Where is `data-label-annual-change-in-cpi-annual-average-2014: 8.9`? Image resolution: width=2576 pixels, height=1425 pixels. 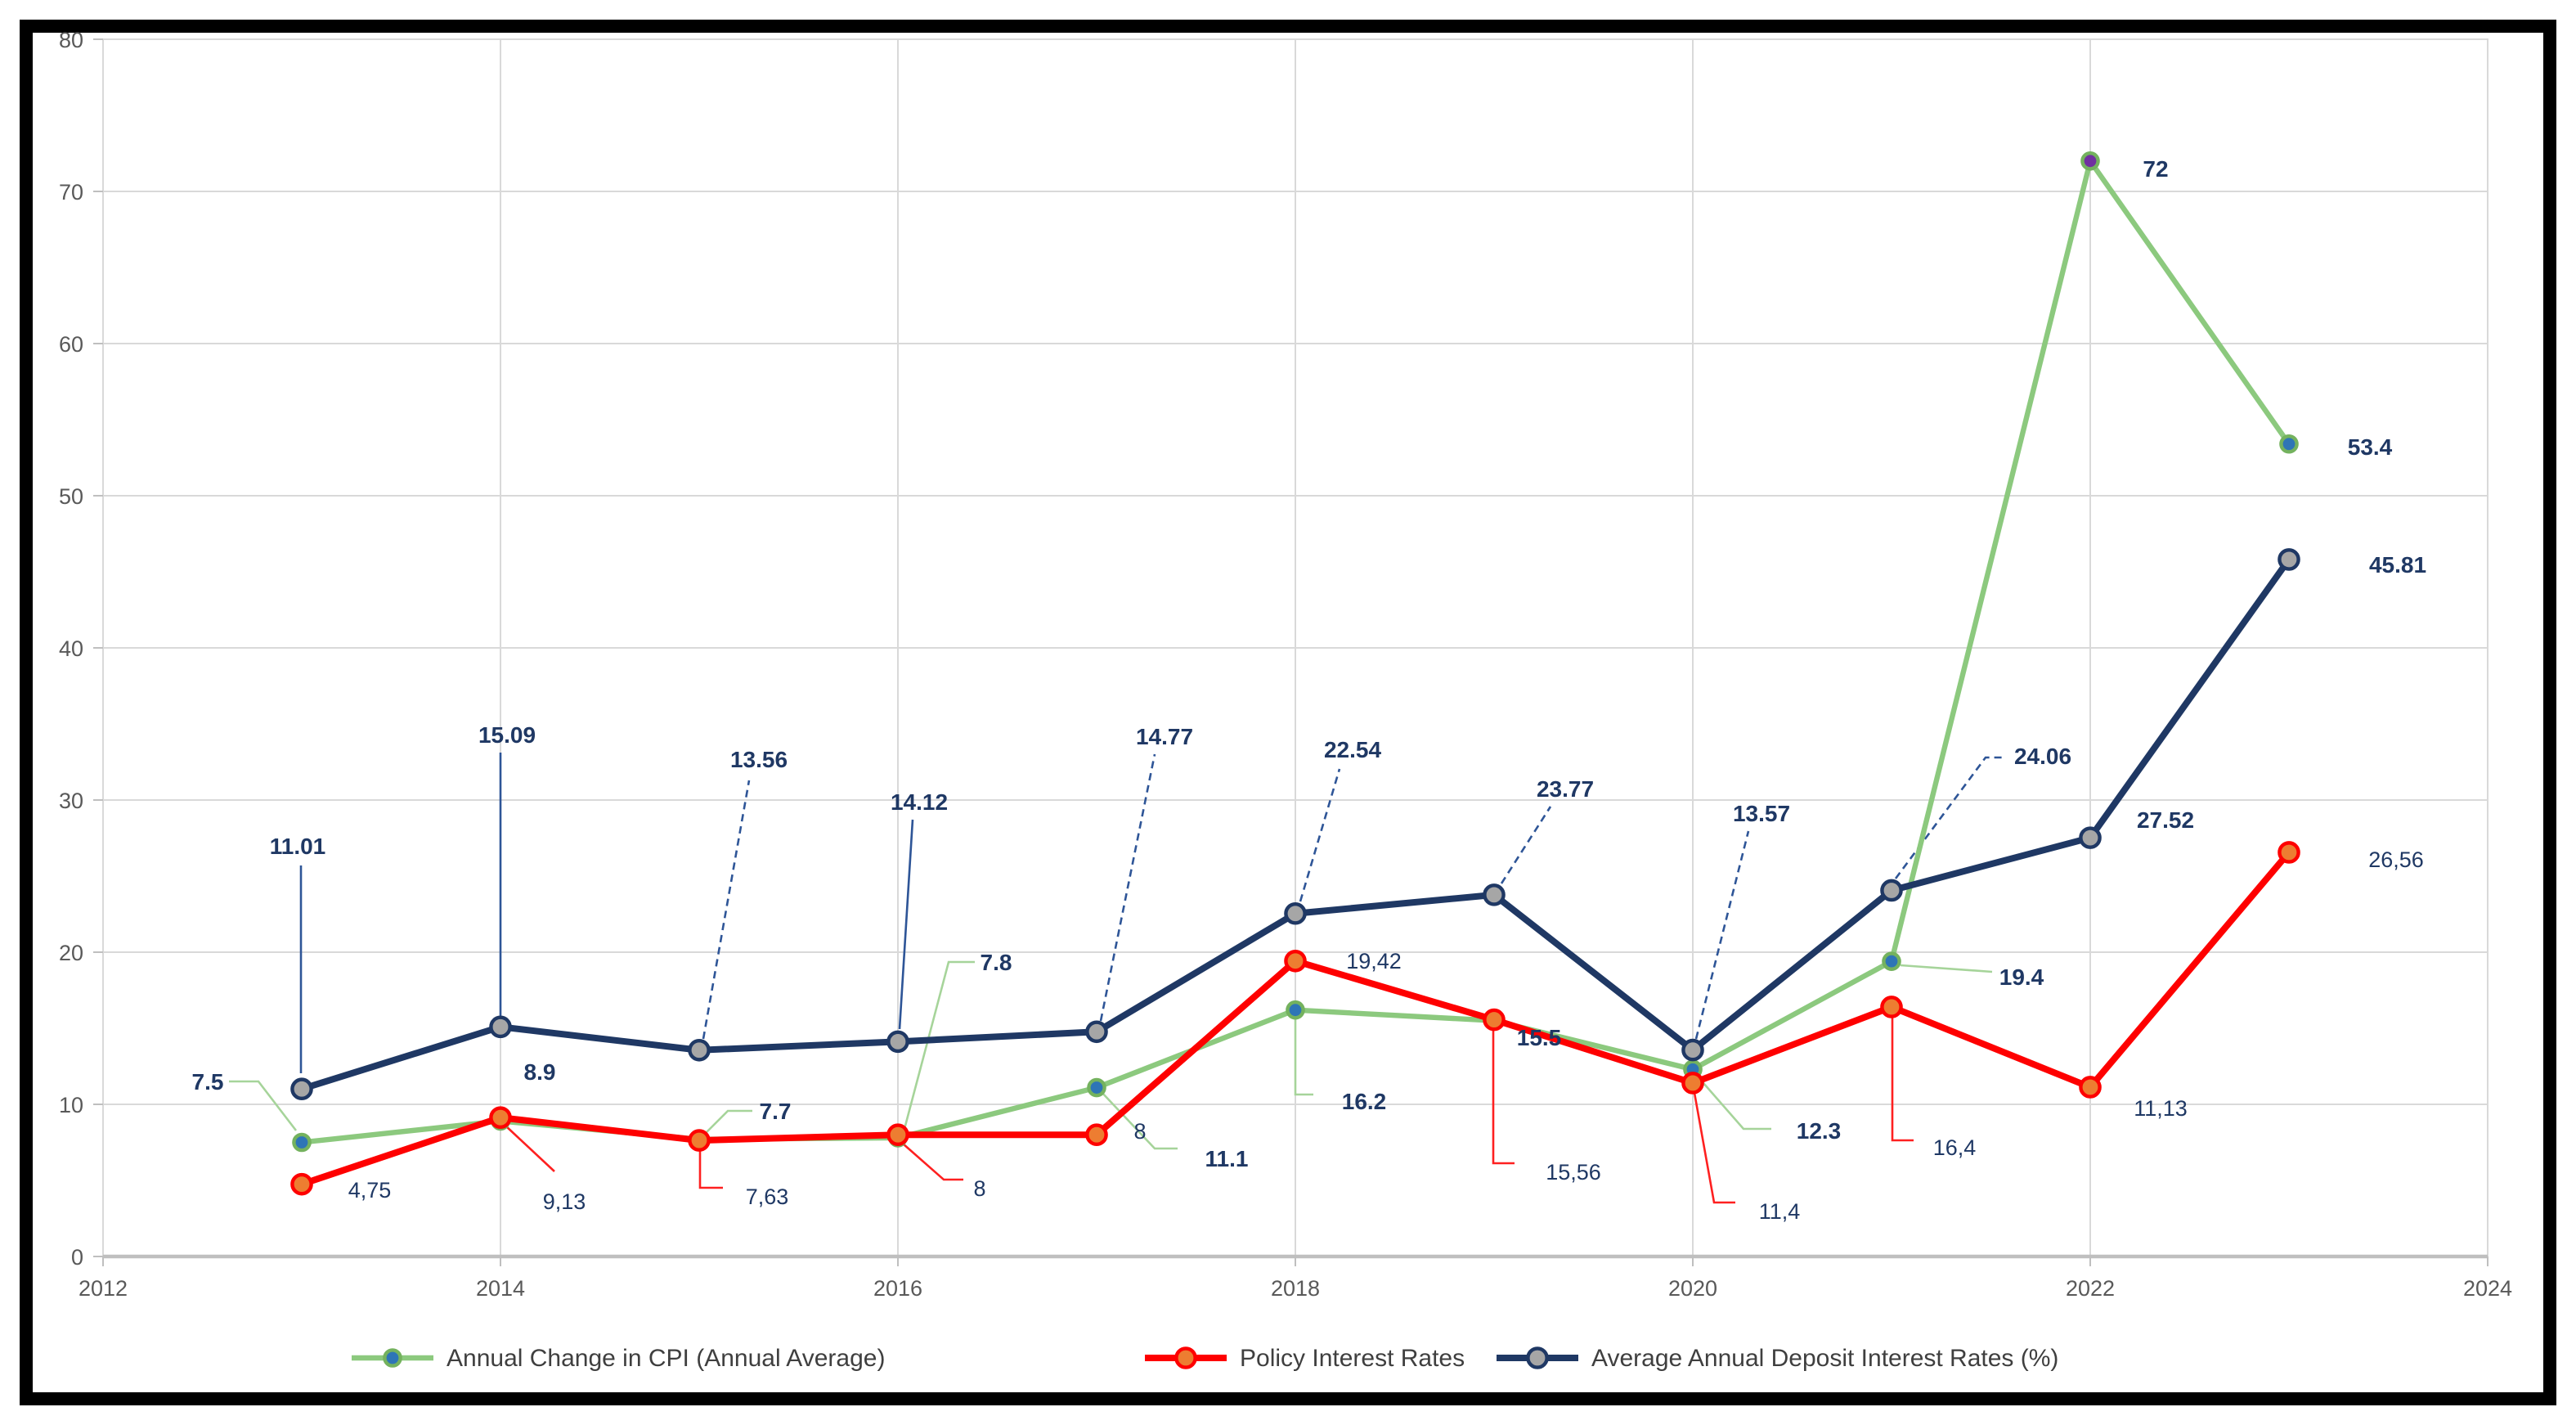
data-label-annual-change-in-cpi-annual-average-2014: 8.9 is located at coordinates (540, 1072).